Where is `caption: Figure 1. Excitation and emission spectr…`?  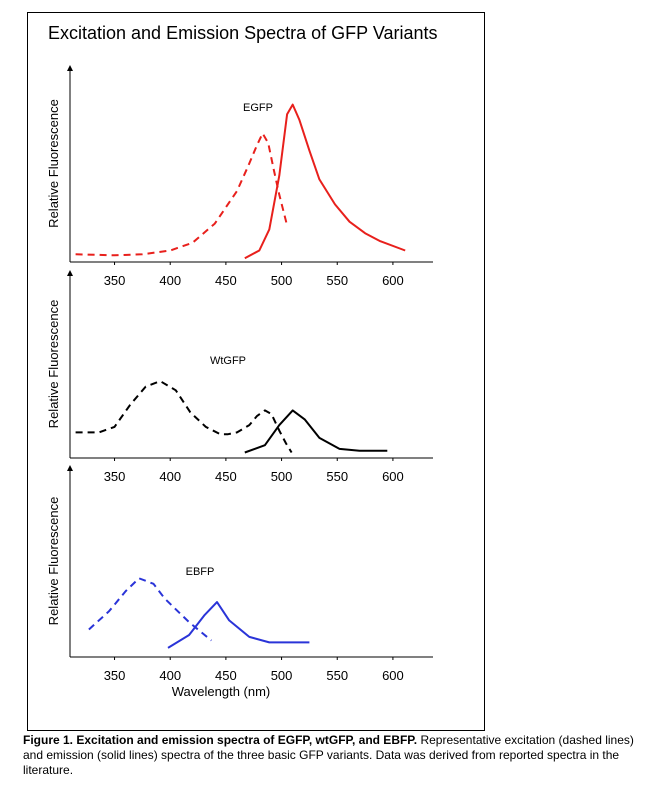 caption: Figure 1. Excitation and emission spectr… is located at coordinates (332, 755).